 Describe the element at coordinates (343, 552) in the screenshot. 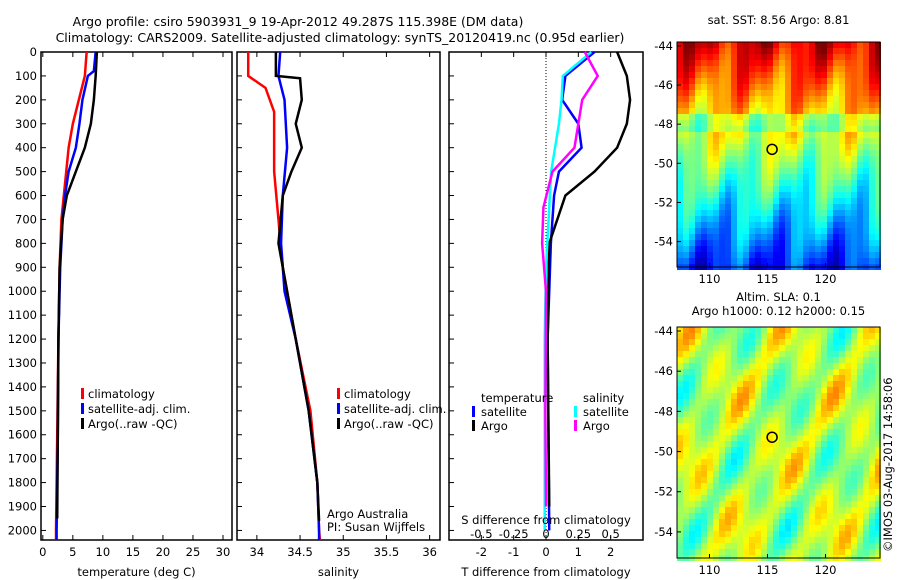

I see `x-tick-label: 35` at that location.